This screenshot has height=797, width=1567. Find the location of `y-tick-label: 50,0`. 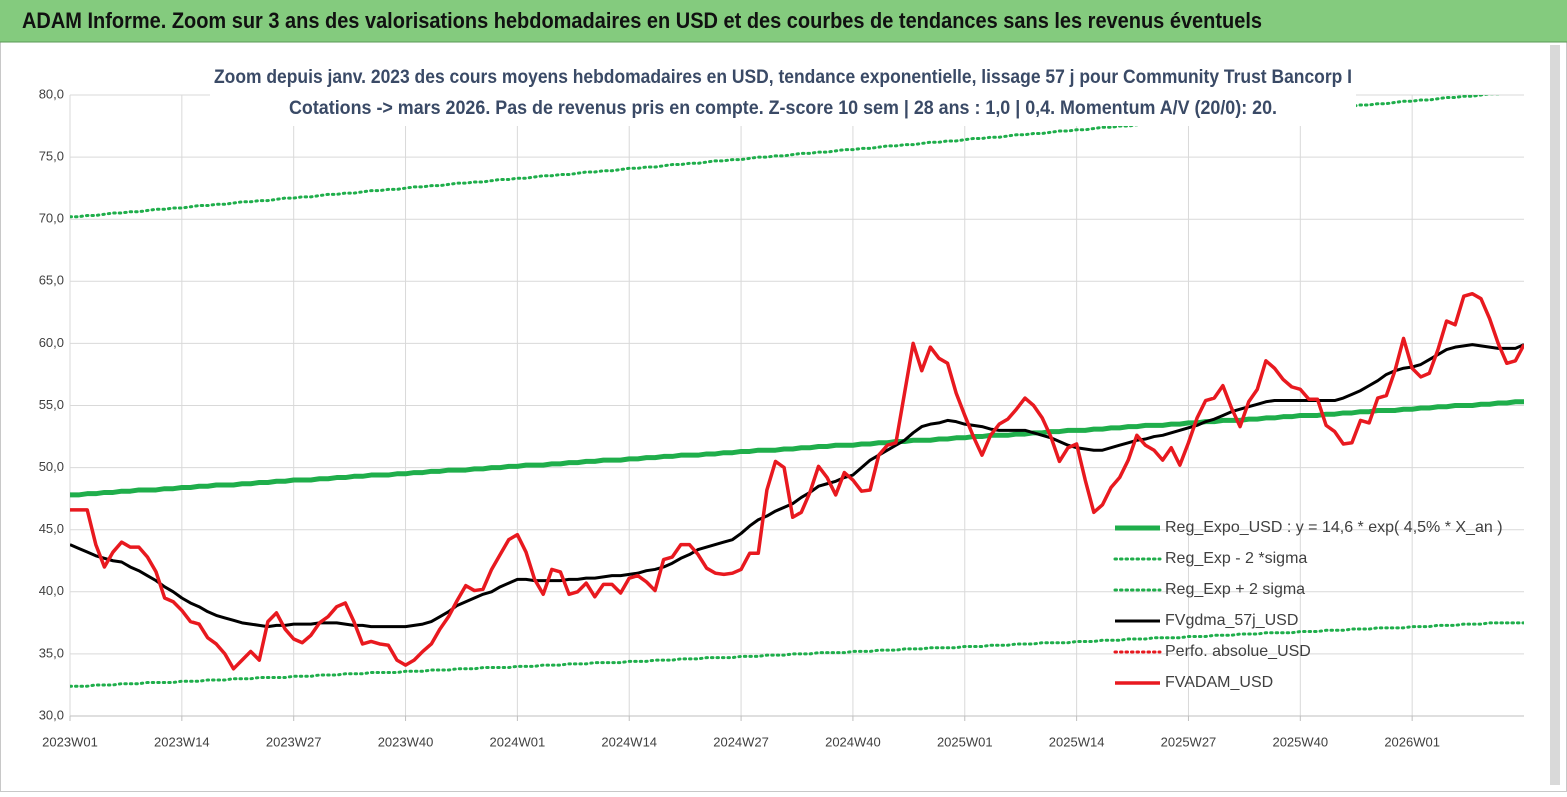

y-tick-label: 50,0 is located at coordinates (51, 466).